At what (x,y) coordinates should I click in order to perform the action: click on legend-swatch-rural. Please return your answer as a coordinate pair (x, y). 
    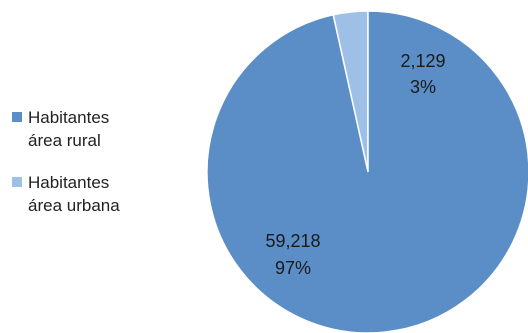
    Looking at the image, I should click on (17, 117).